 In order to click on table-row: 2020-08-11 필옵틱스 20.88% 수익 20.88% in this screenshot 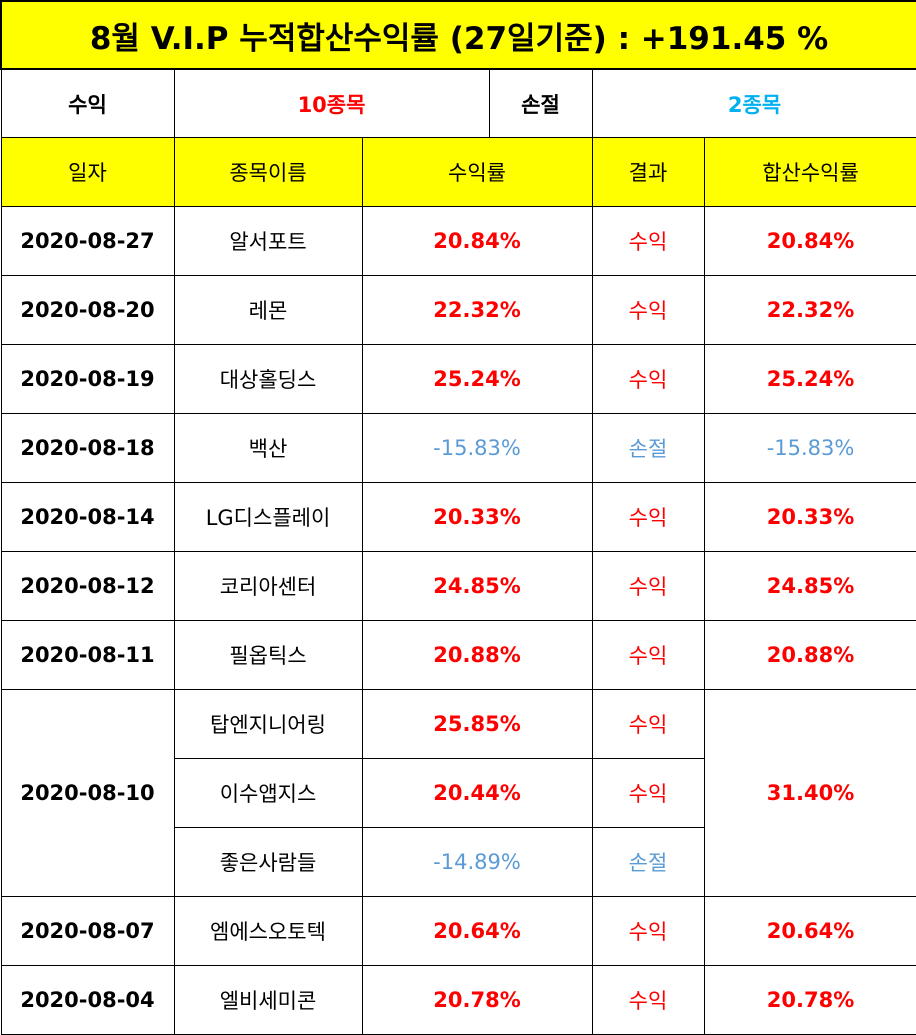, I will do `click(458, 655)`.